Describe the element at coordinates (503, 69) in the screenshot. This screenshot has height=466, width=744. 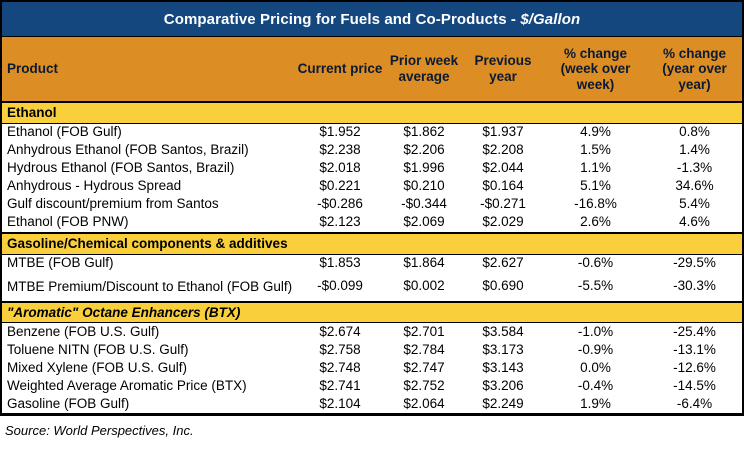
I see `column-header-previous-year: Previous year` at that location.